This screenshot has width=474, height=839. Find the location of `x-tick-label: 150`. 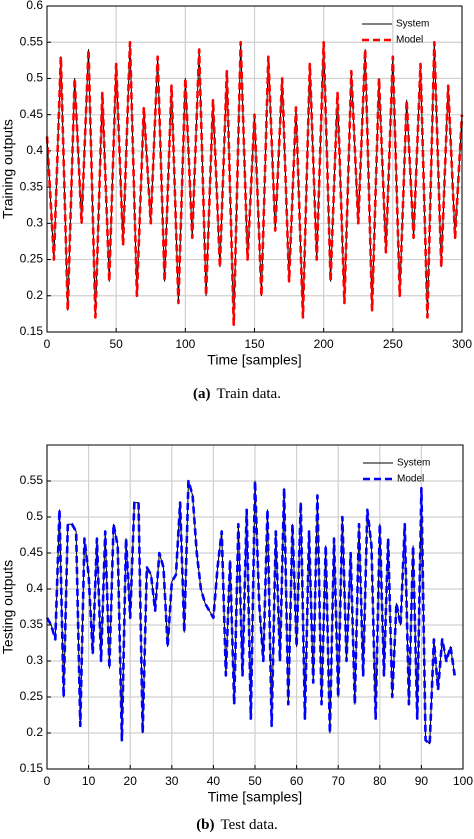

x-tick-label: 150 is located at coordinates (254, 344).